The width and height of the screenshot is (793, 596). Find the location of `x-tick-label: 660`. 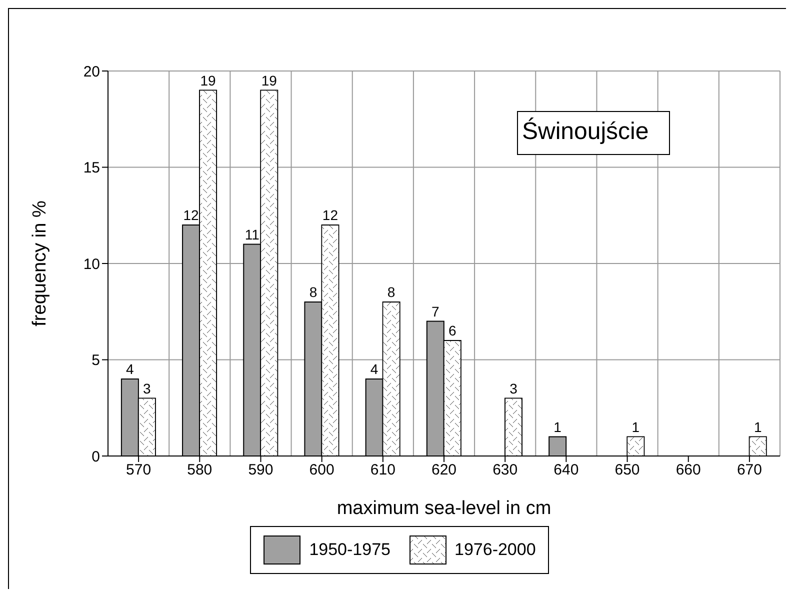

x-tick-label: 660 is located at coordinates (688, 470).